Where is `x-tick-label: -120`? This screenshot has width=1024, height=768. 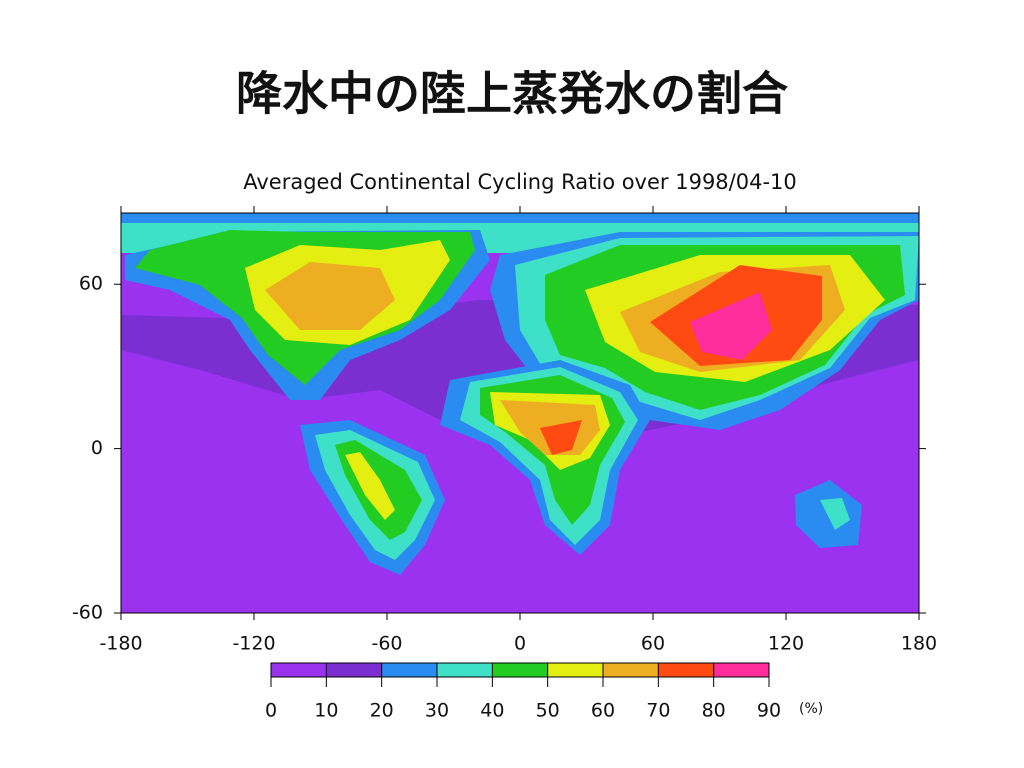 x-tick-label: -120 is located at coordinates (253, 644).